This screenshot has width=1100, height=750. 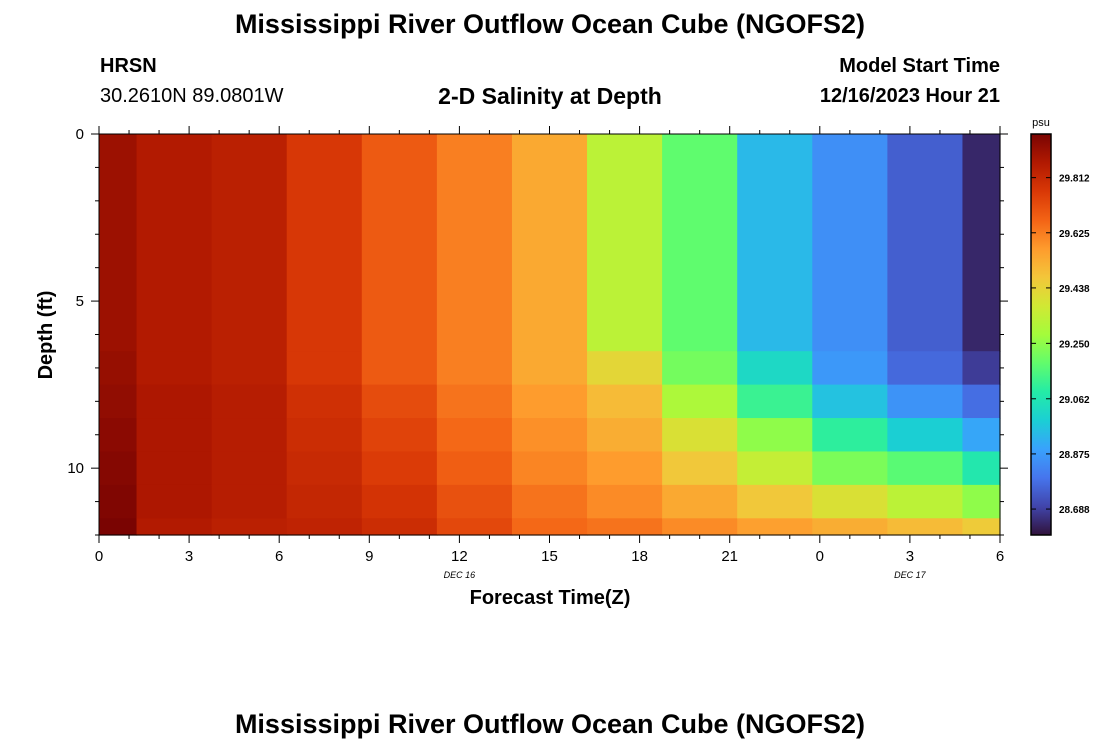 What do you see at coordinates (369, 556) in the screenshot?
I see `x-tick-label: 9` at bounding box center [369, 556].